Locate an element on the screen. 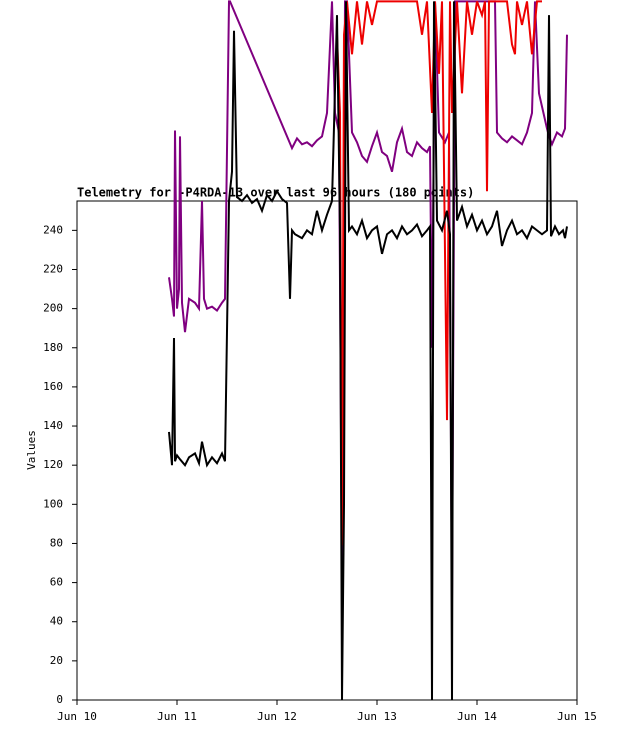 This screenshot has width=618, height=745. x-tick-label: Jun 13 is located at coordinates (377, 716).